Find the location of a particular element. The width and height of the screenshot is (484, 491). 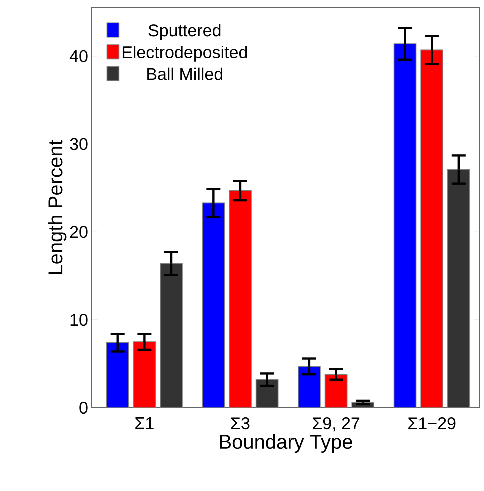

y-axis-title: Length Percent is located at coordinates (57, 207).